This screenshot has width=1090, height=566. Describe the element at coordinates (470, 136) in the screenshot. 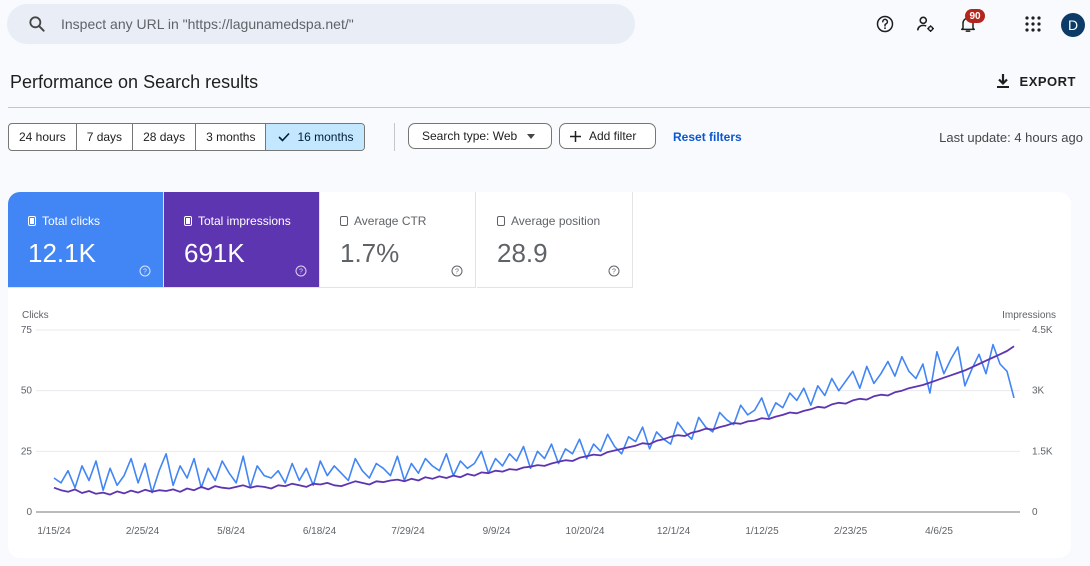

I see `search-type-label: Search type: Web` at that location.